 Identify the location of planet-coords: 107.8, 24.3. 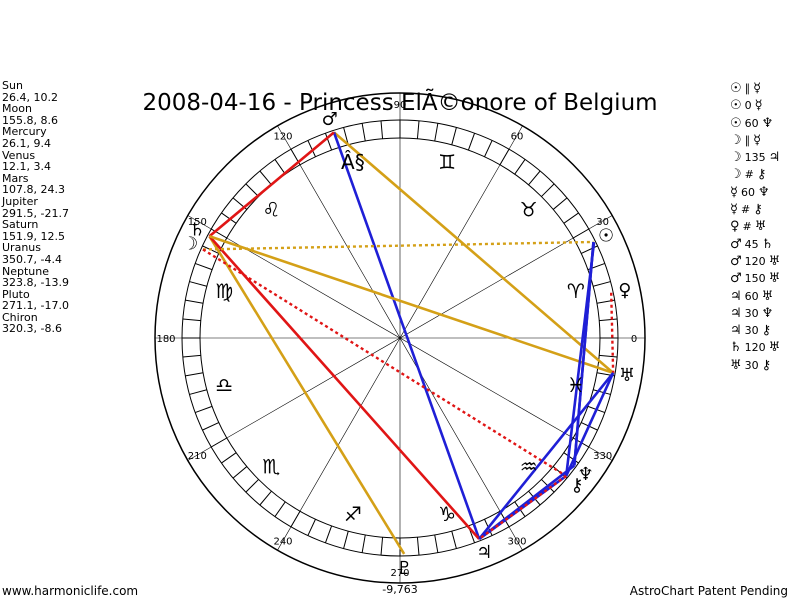
(33, 190).